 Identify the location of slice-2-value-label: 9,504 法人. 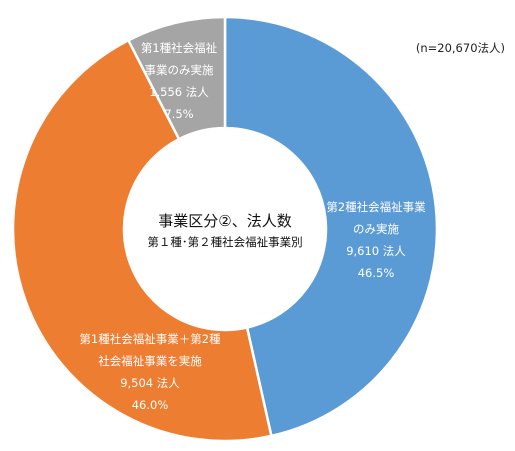
(150, 383).